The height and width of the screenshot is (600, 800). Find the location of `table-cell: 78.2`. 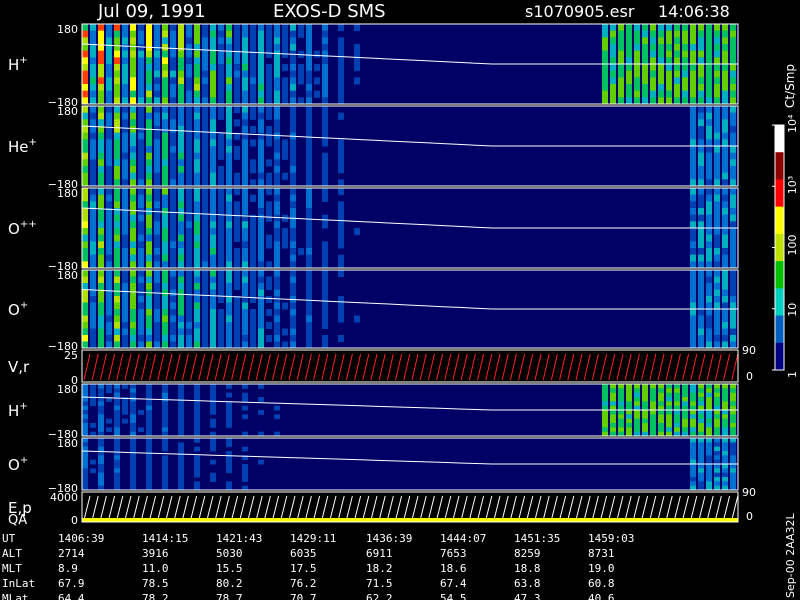

table-cell: 78.2 is located at coordinates (155, 596).